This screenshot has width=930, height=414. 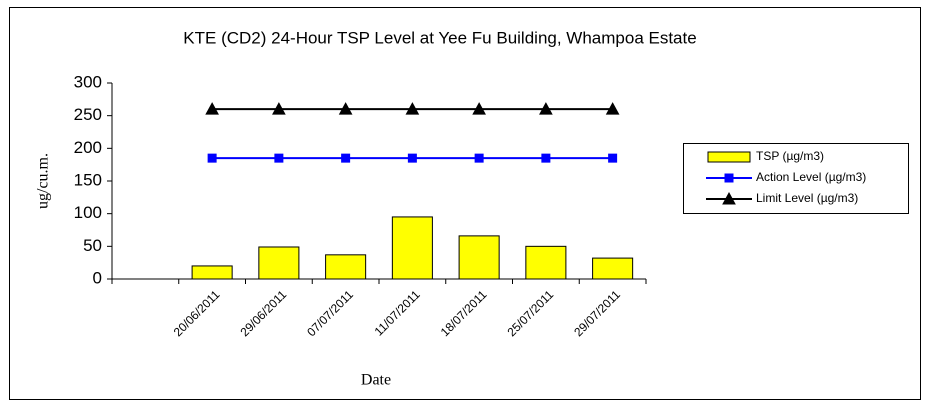 I want to click on legend-label: Action Level (µg/m3), so click(x=811, y=177).